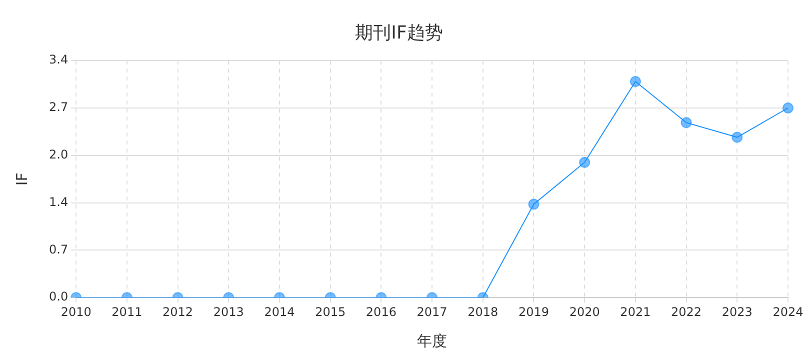  I want to click on x-tick-label: 2010, so click(76, 311).